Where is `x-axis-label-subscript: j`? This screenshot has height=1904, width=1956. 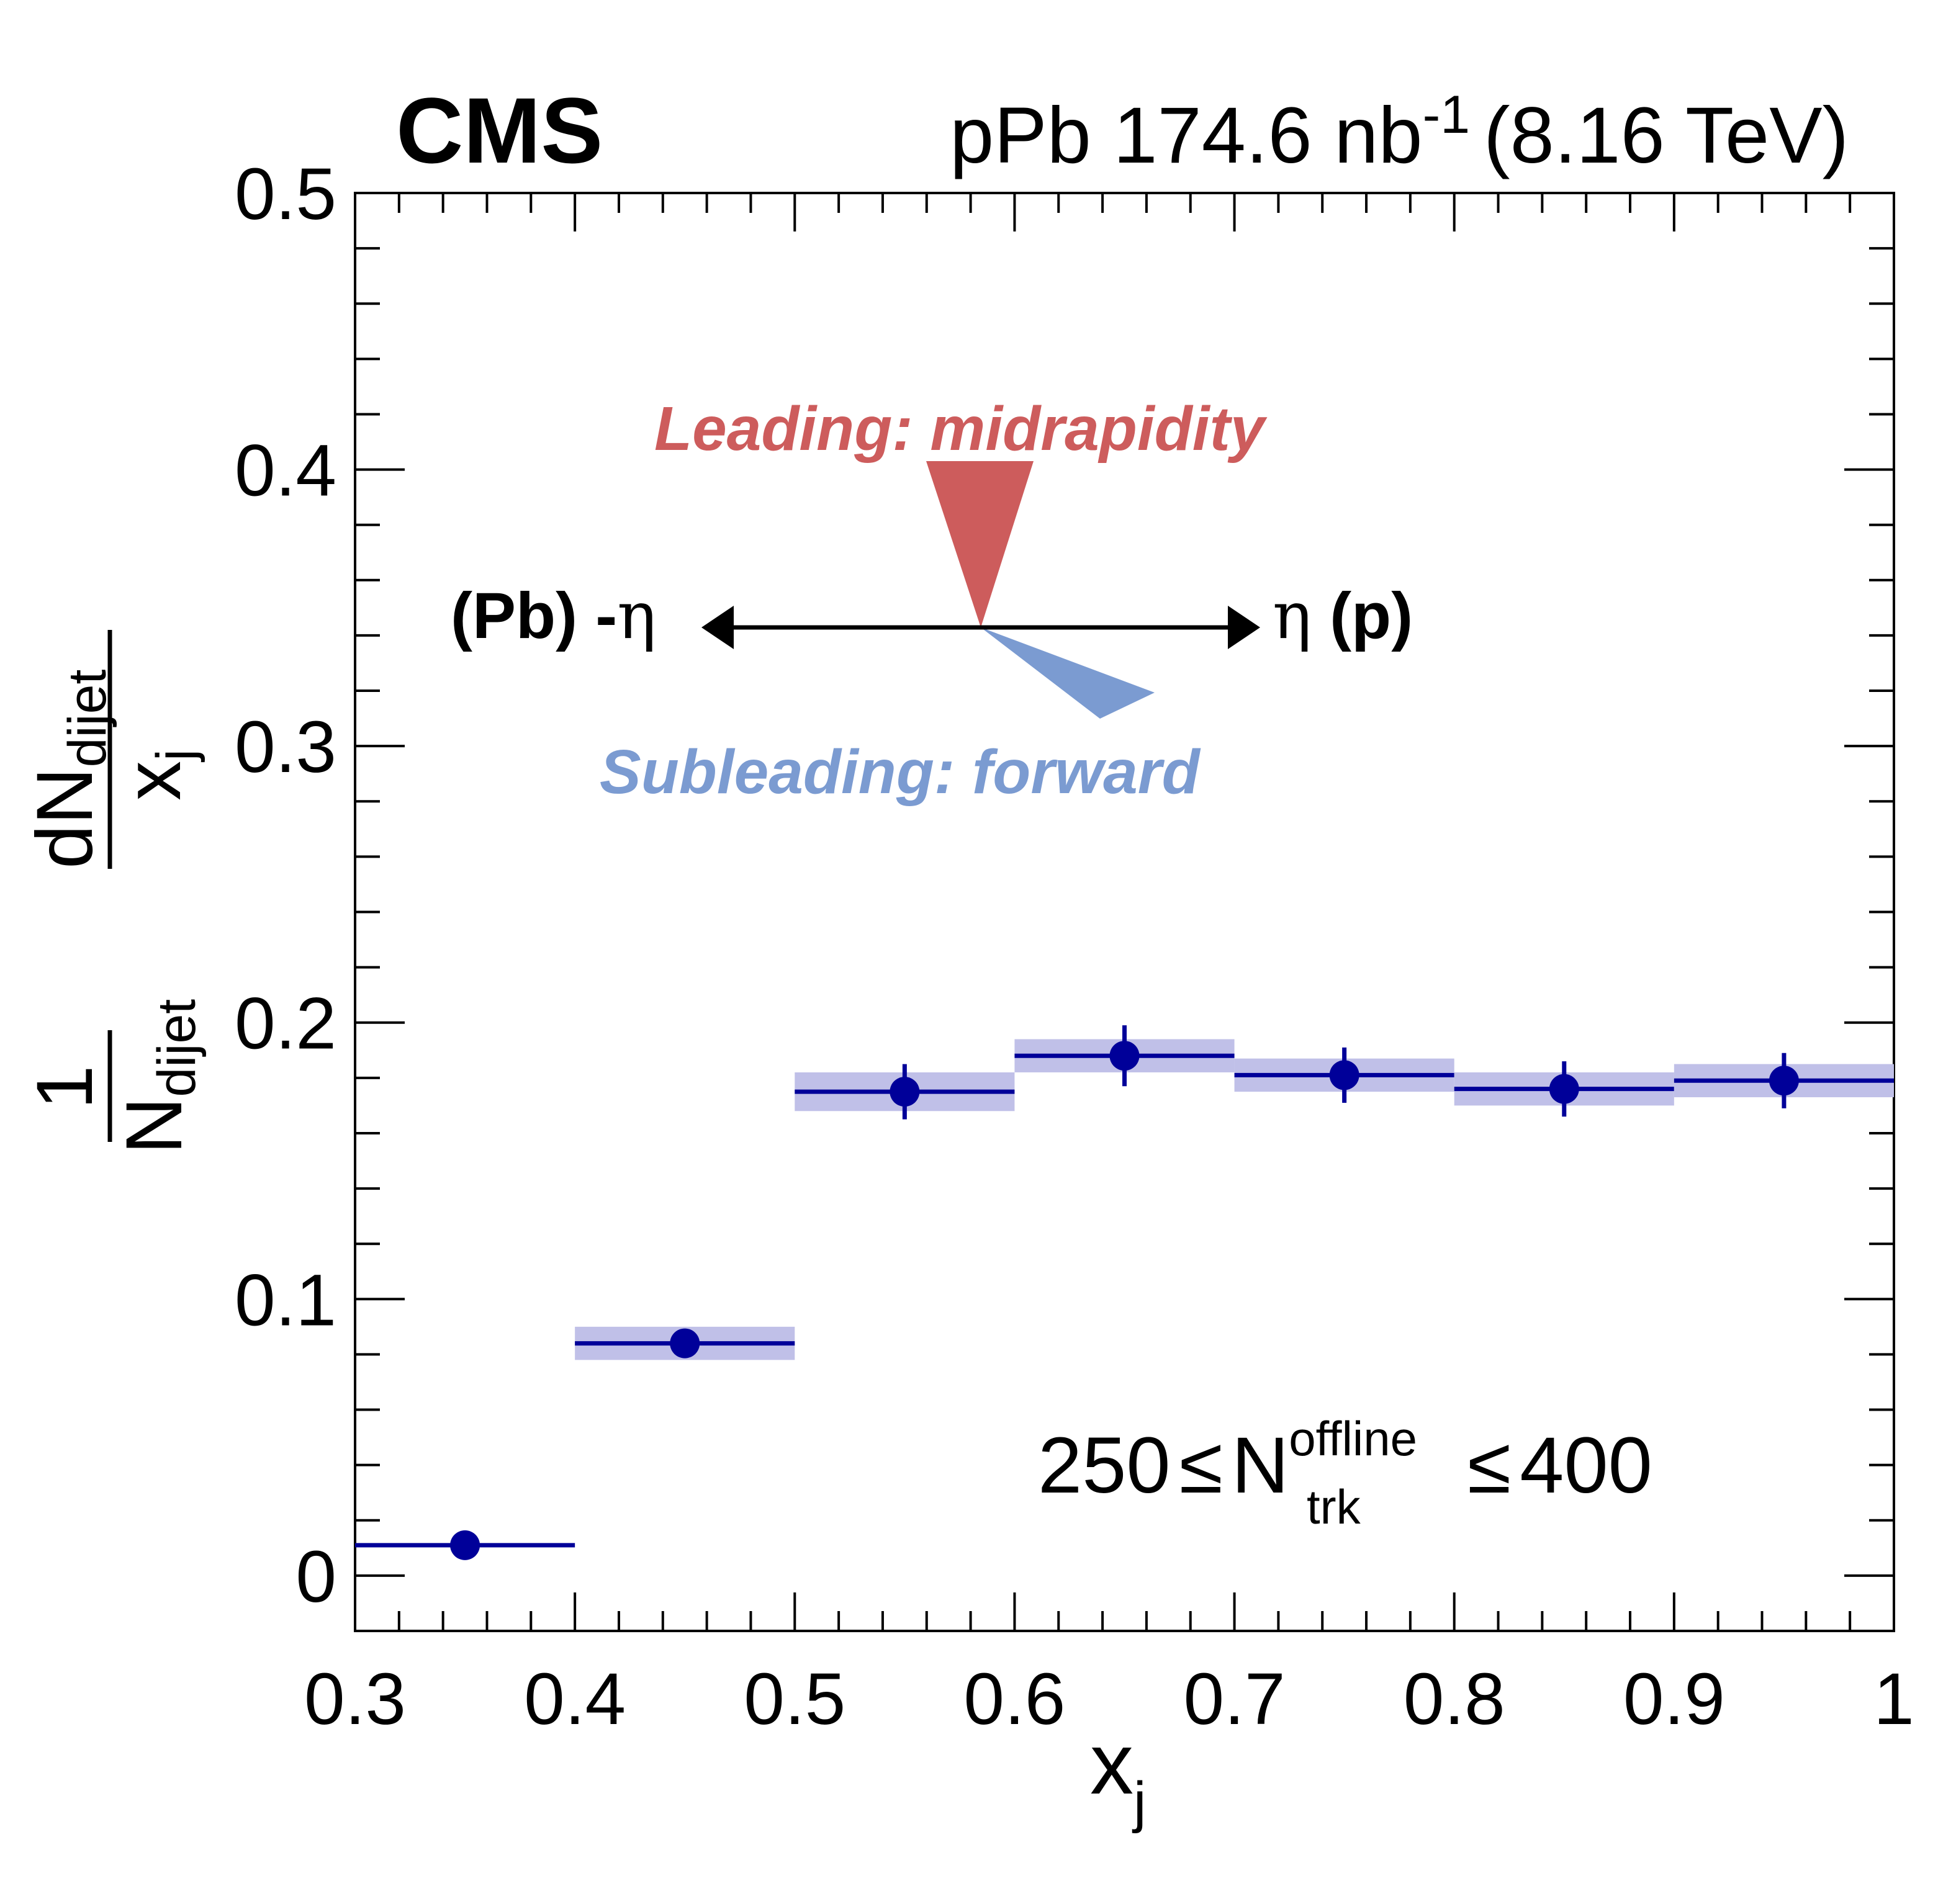 x-axis-label-subscript: j is located at coordinates (1139, 1803).